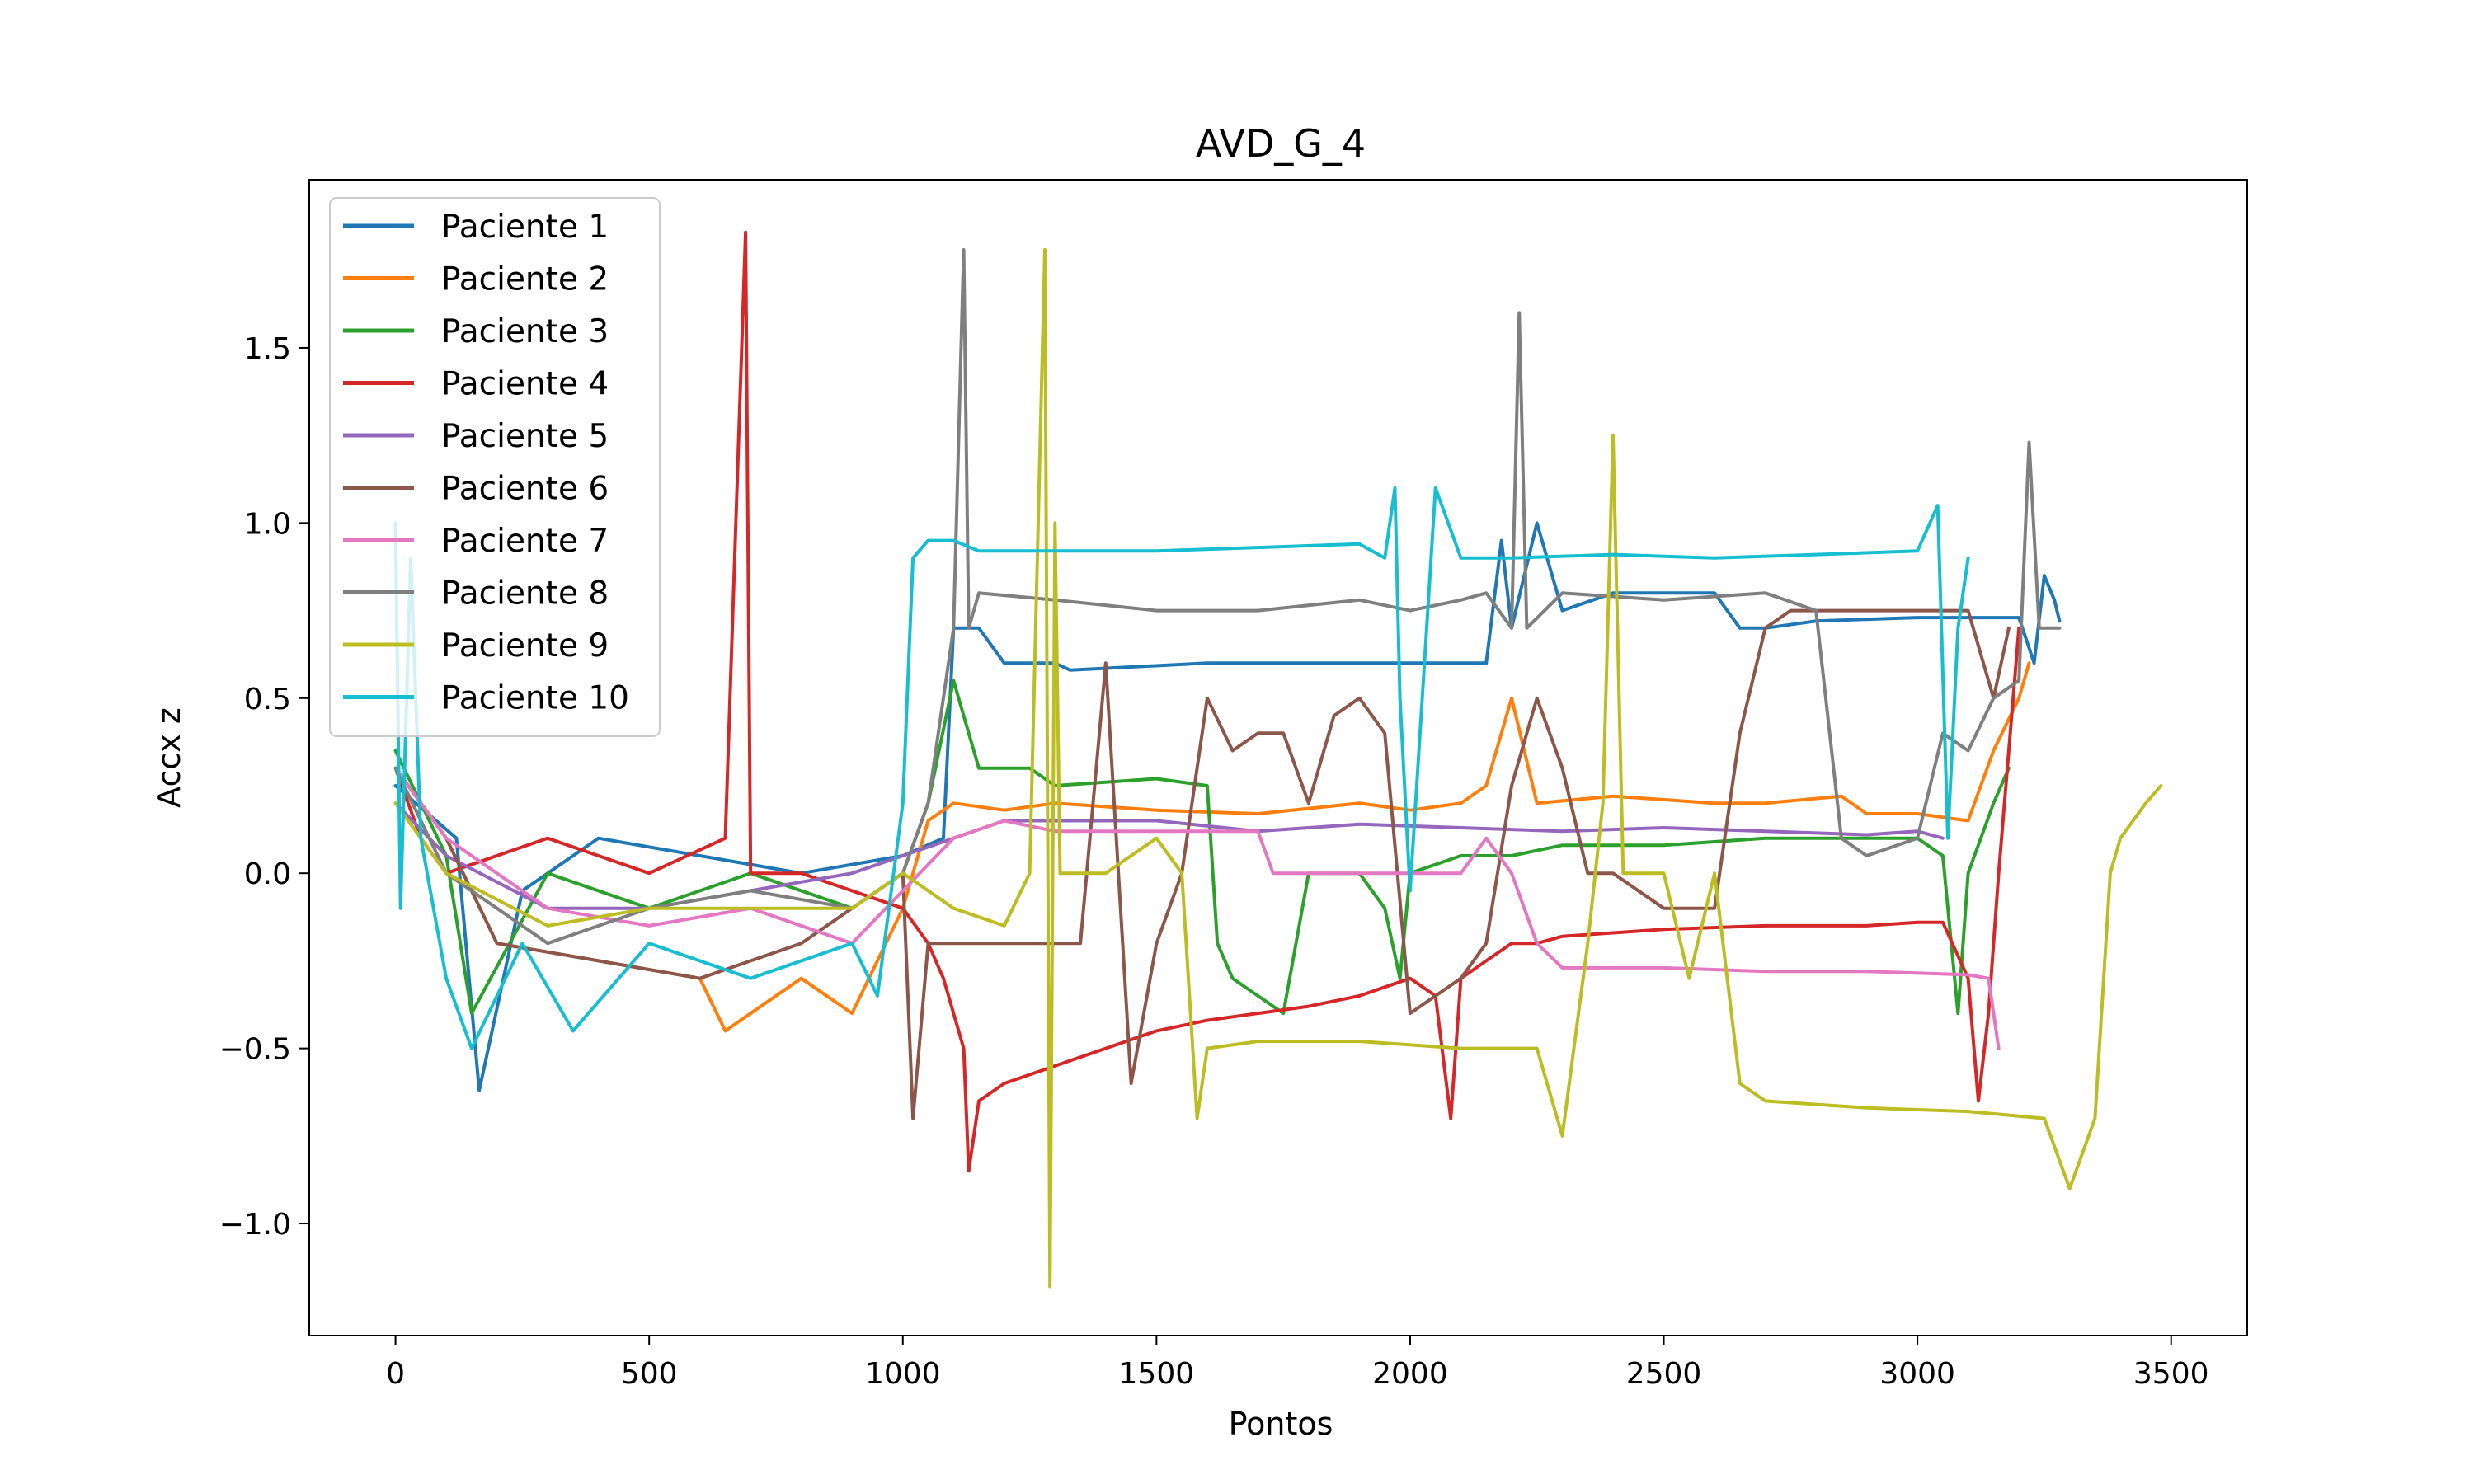 Image resolution: width=2474 pixels, height=1484 pixels. I want to click on legend-label: Paciente 6, so click(525, 490).